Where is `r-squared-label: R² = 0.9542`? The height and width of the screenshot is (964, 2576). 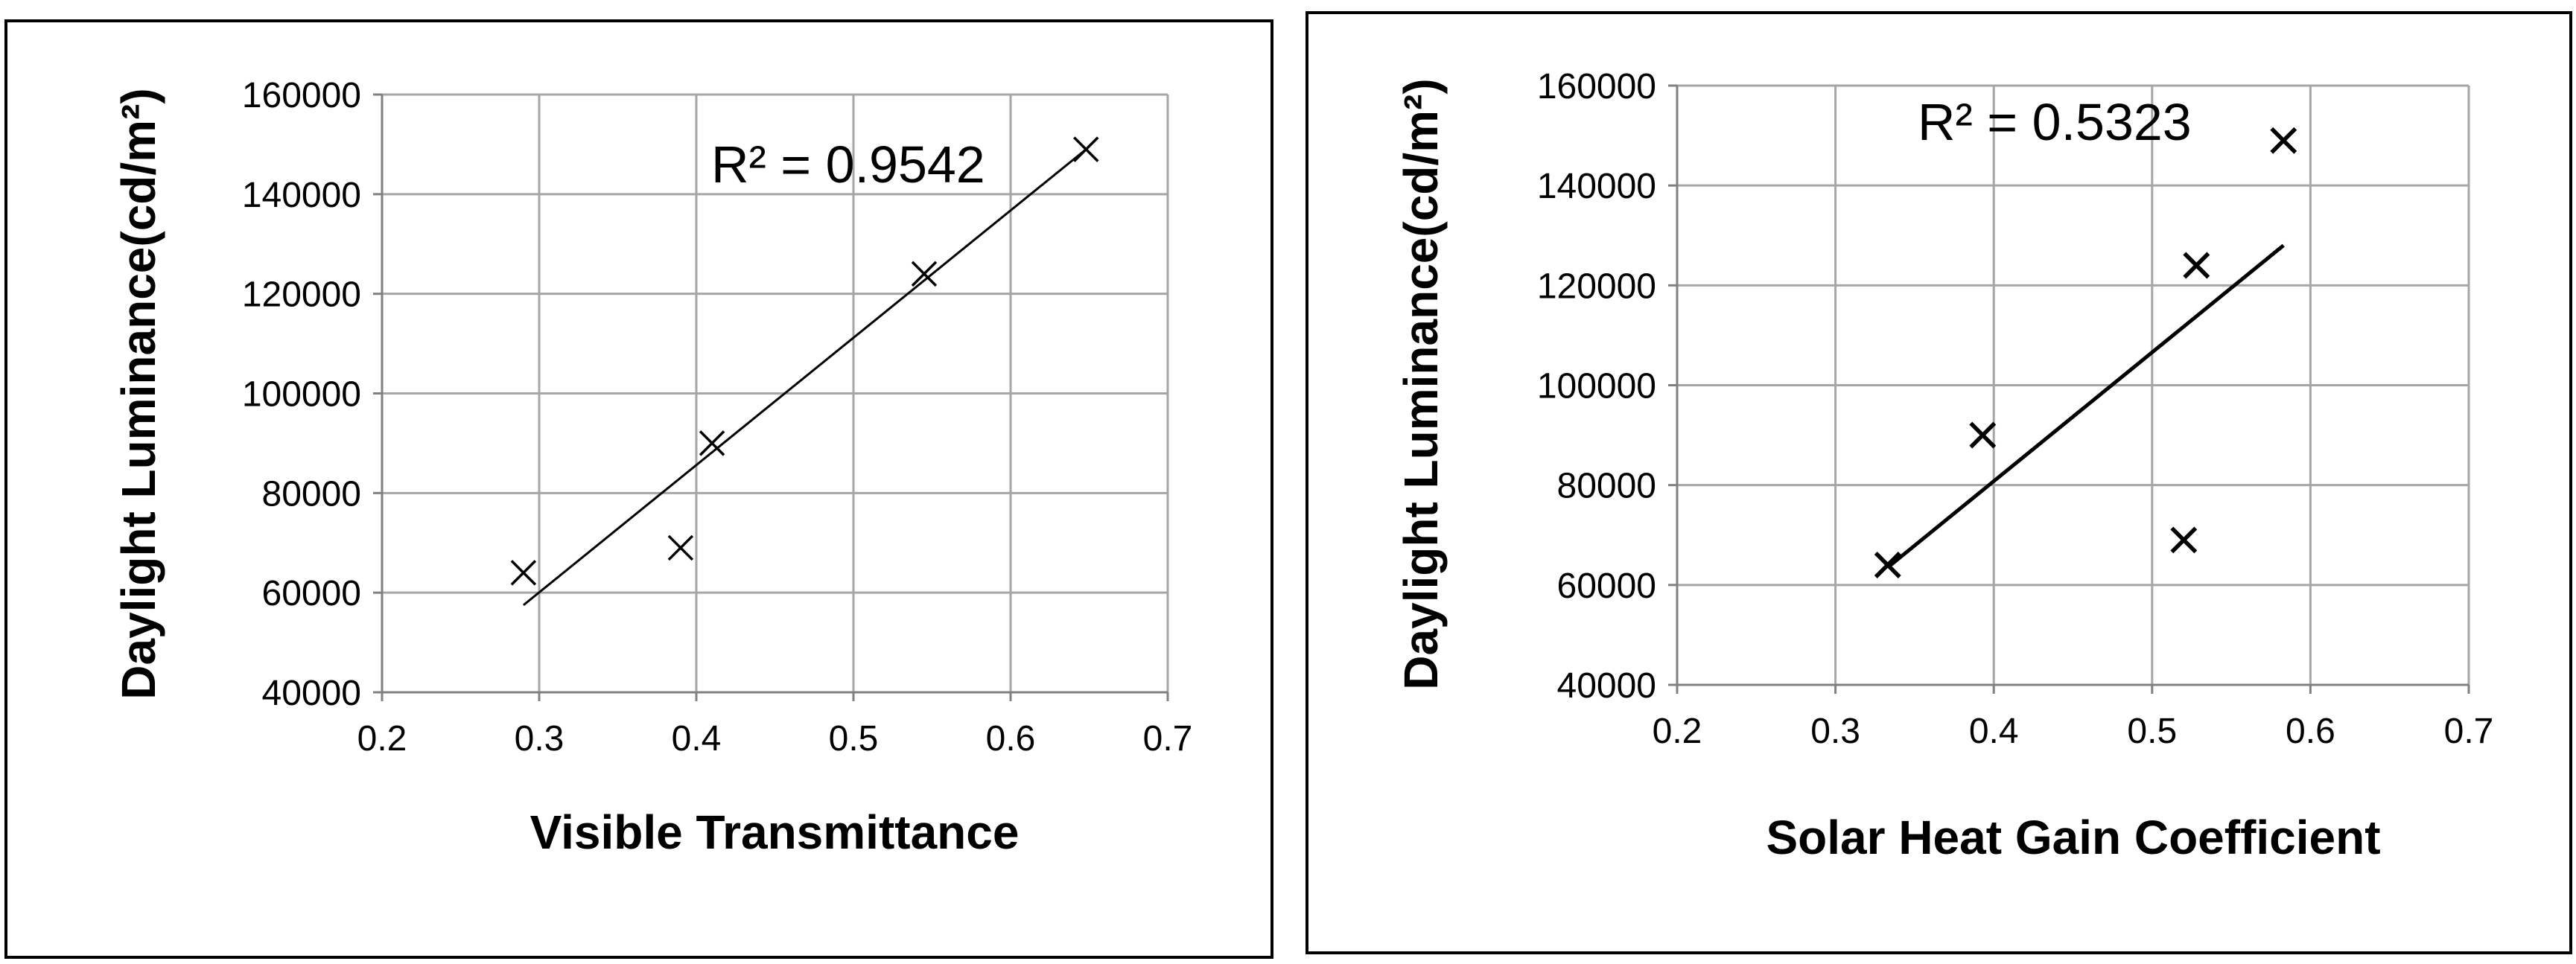 r-squared-label: R² = 0.9542 is located at coordinates (848, 164).